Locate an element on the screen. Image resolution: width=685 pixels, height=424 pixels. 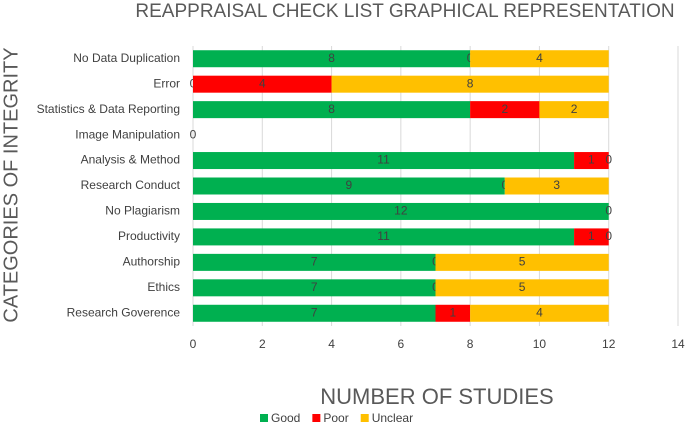
x-tick-label: 10 is located at coordinates (540, 344).